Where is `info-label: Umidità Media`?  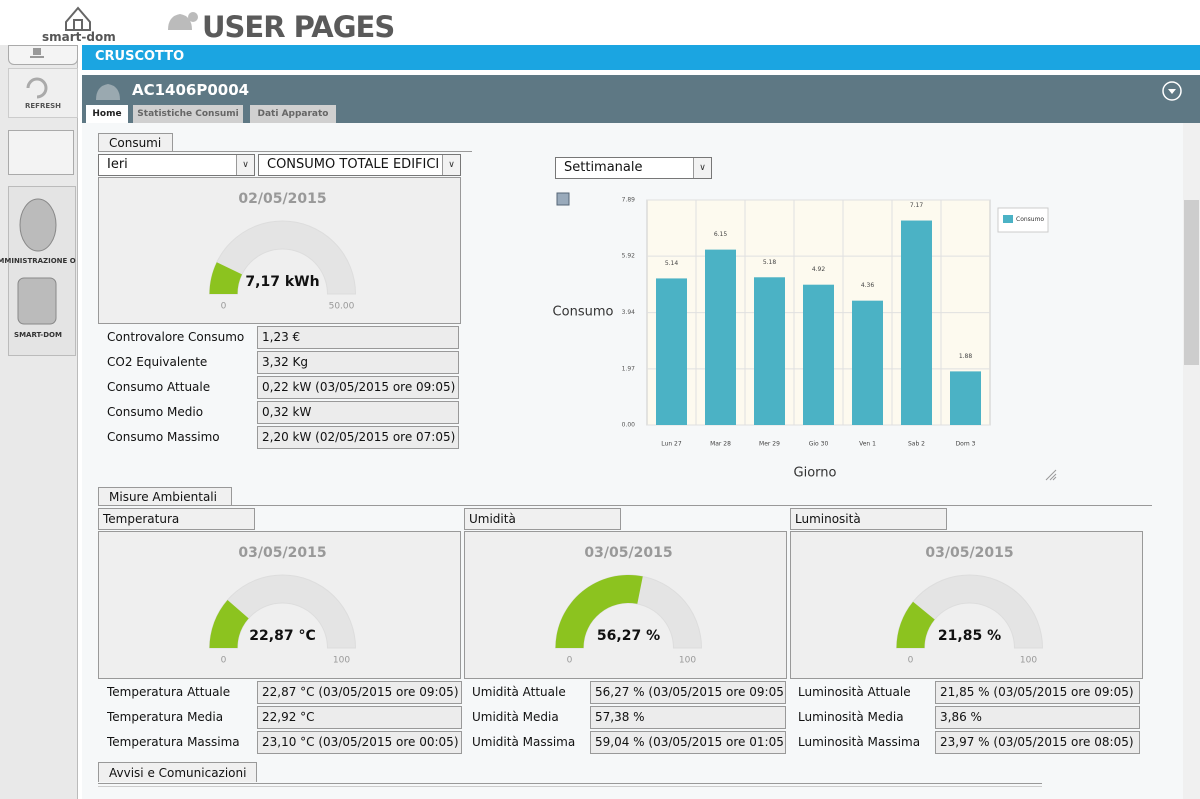 info-label: Umidità Media is located at coordinates (515, 717).